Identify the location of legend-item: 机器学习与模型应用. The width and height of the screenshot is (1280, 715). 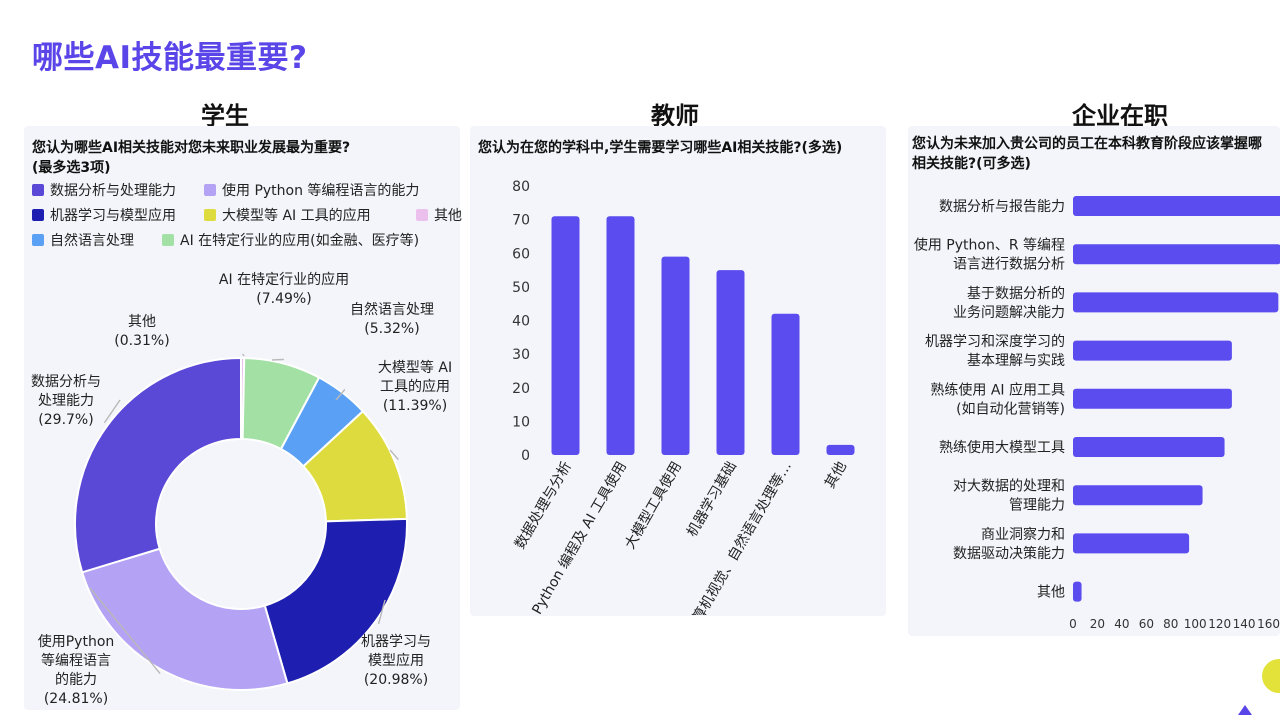
(104, 215).